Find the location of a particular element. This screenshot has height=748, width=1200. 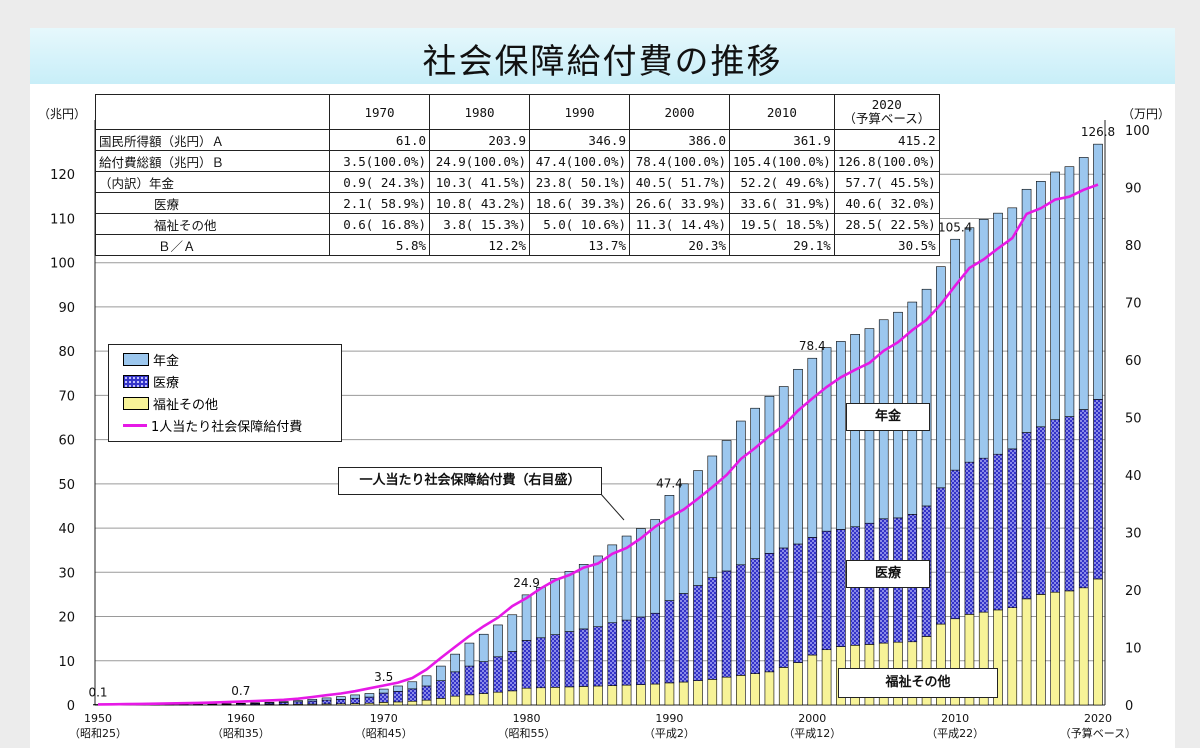

y-left-tick-label: 10 is located at coordinates (66, 662).